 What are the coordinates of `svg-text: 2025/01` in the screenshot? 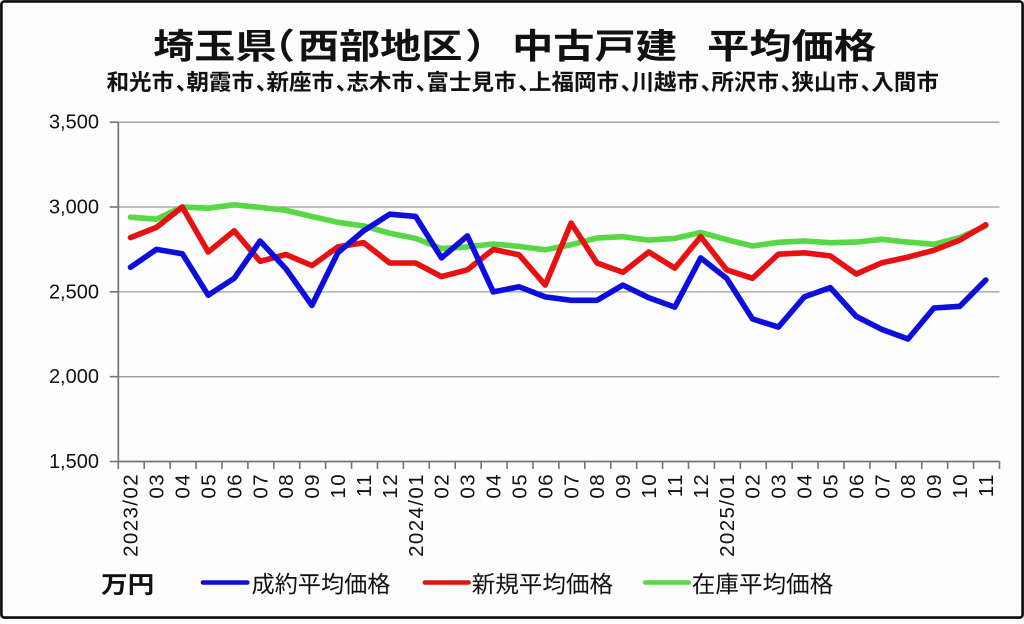 It's located at (727, 515).